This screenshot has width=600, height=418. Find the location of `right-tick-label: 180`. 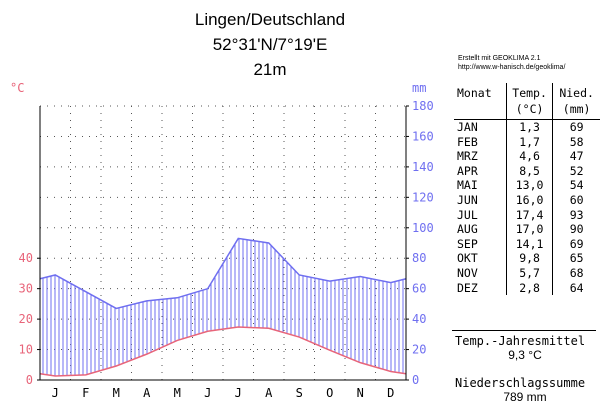

right-tick-label: 180 is located at coordinates (423, 106).